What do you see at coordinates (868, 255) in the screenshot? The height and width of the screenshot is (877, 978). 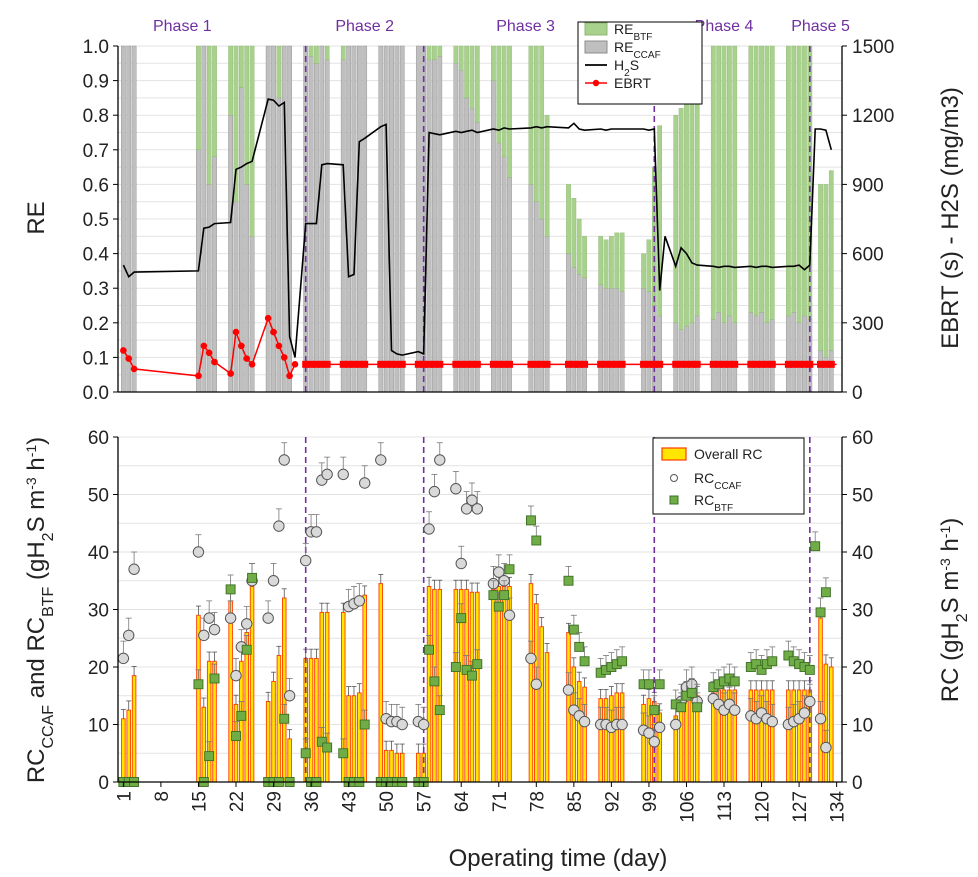 I see `top-right-tick-label: 600` at bounding box center [868, 255].